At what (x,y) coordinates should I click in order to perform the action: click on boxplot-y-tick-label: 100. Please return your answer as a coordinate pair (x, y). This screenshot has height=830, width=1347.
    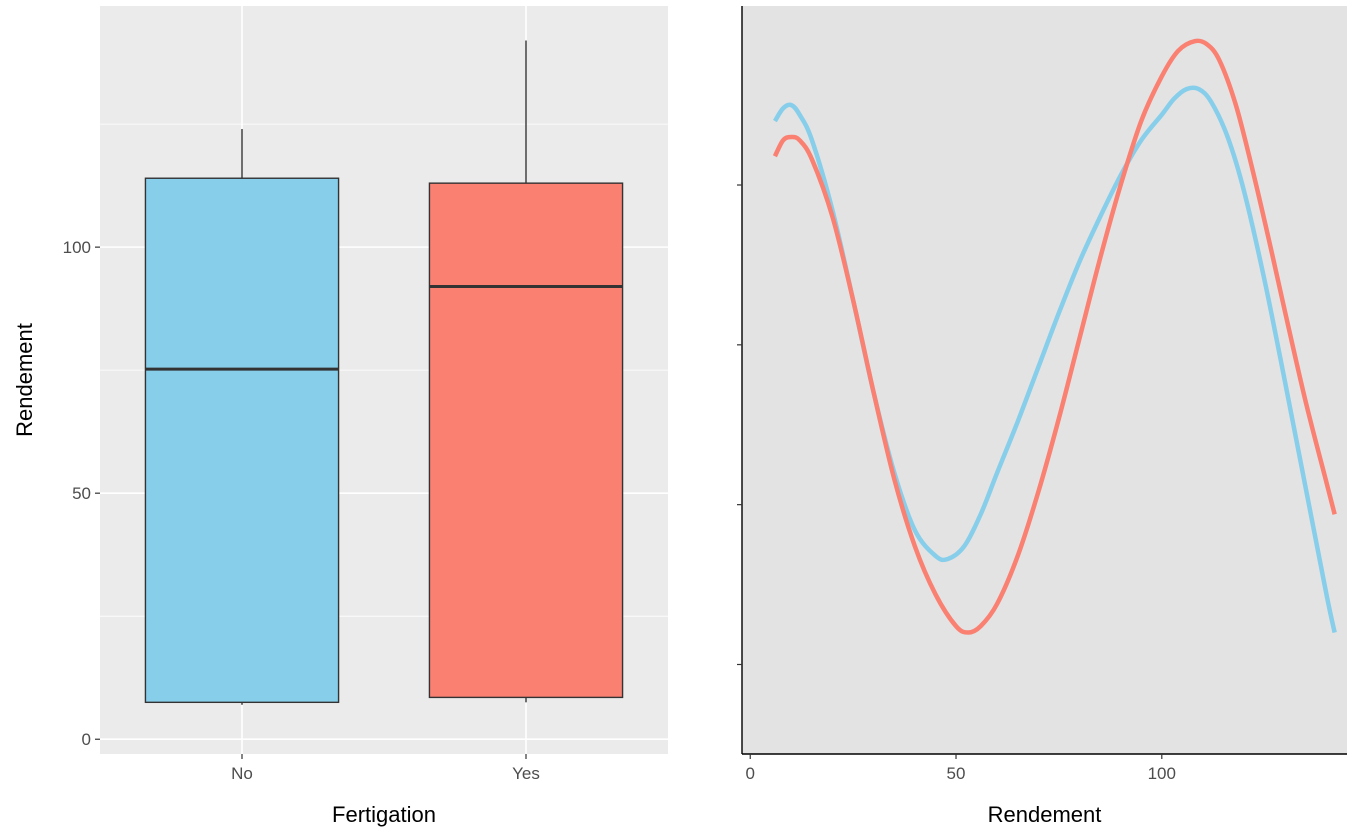
    Looking at the image, I should click on (77, 247).